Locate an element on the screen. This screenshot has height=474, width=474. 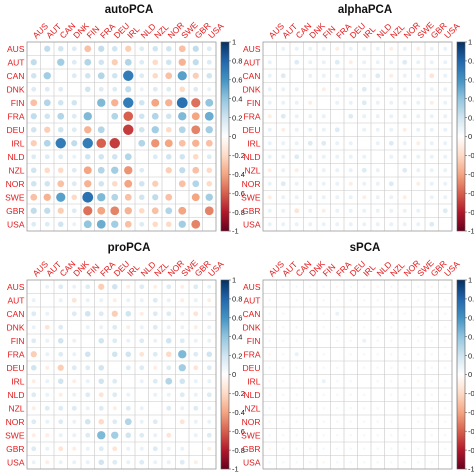
row-label: IRL is located at coordinates (254, 381).